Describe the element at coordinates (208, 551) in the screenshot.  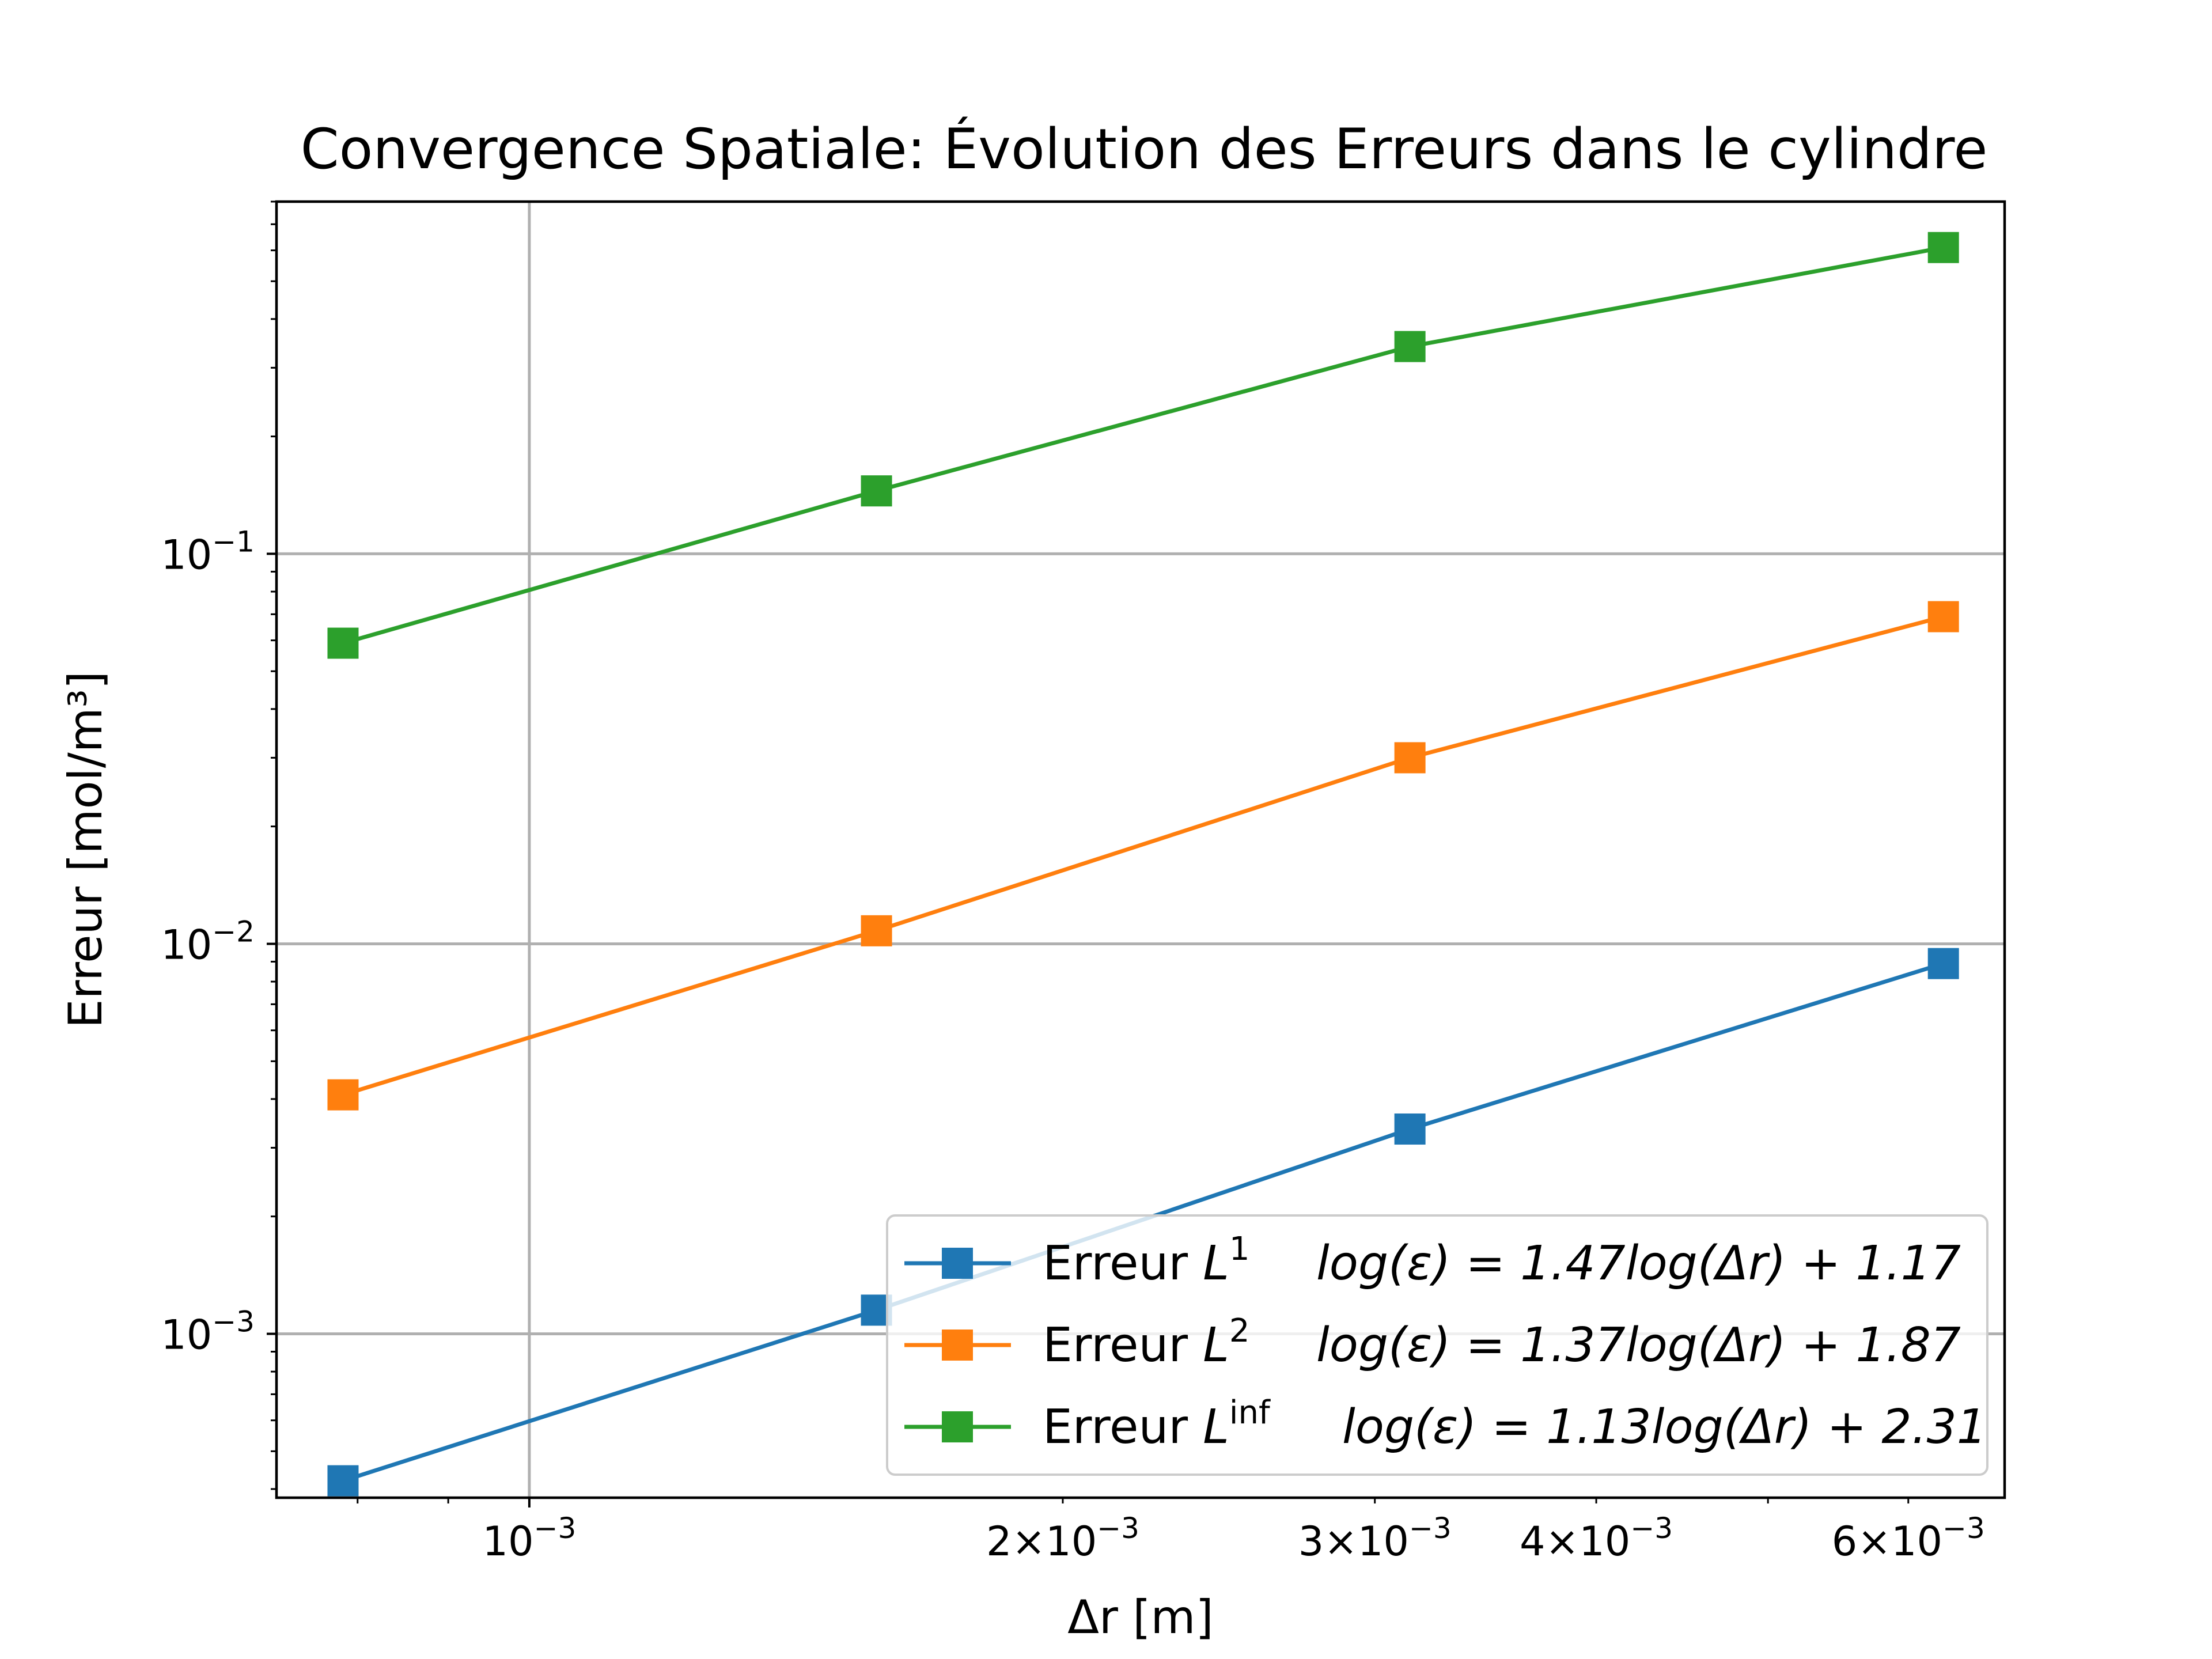
I see `y-tick-label: 10⁻¹` at that location.